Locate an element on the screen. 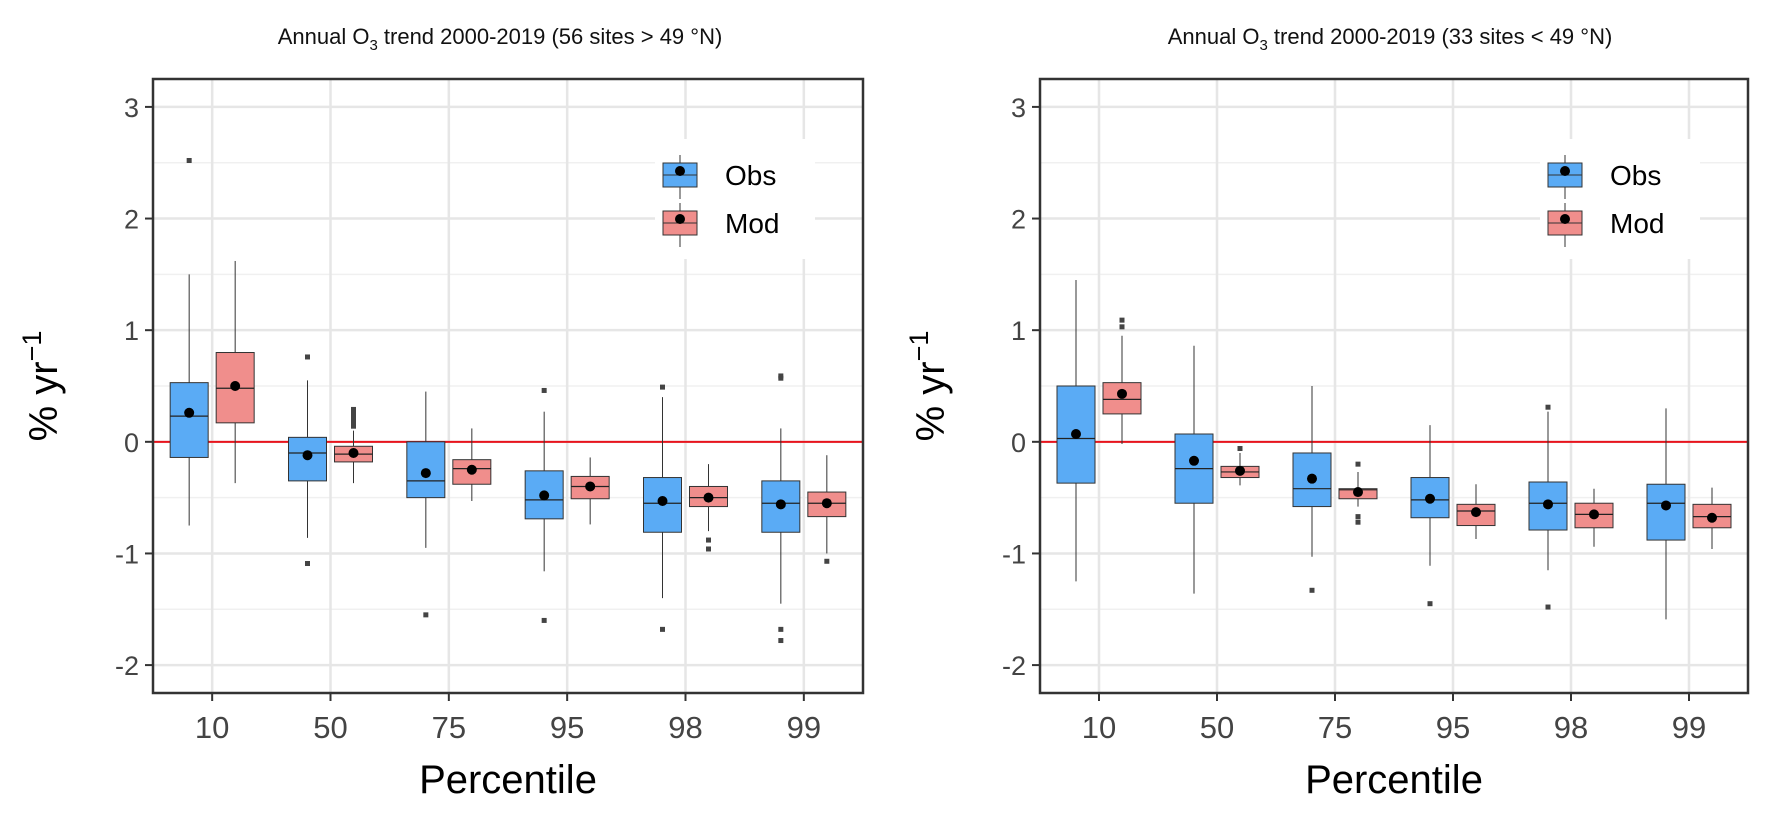  y-tick-label: 1 is located at coordinates (1018, 331).